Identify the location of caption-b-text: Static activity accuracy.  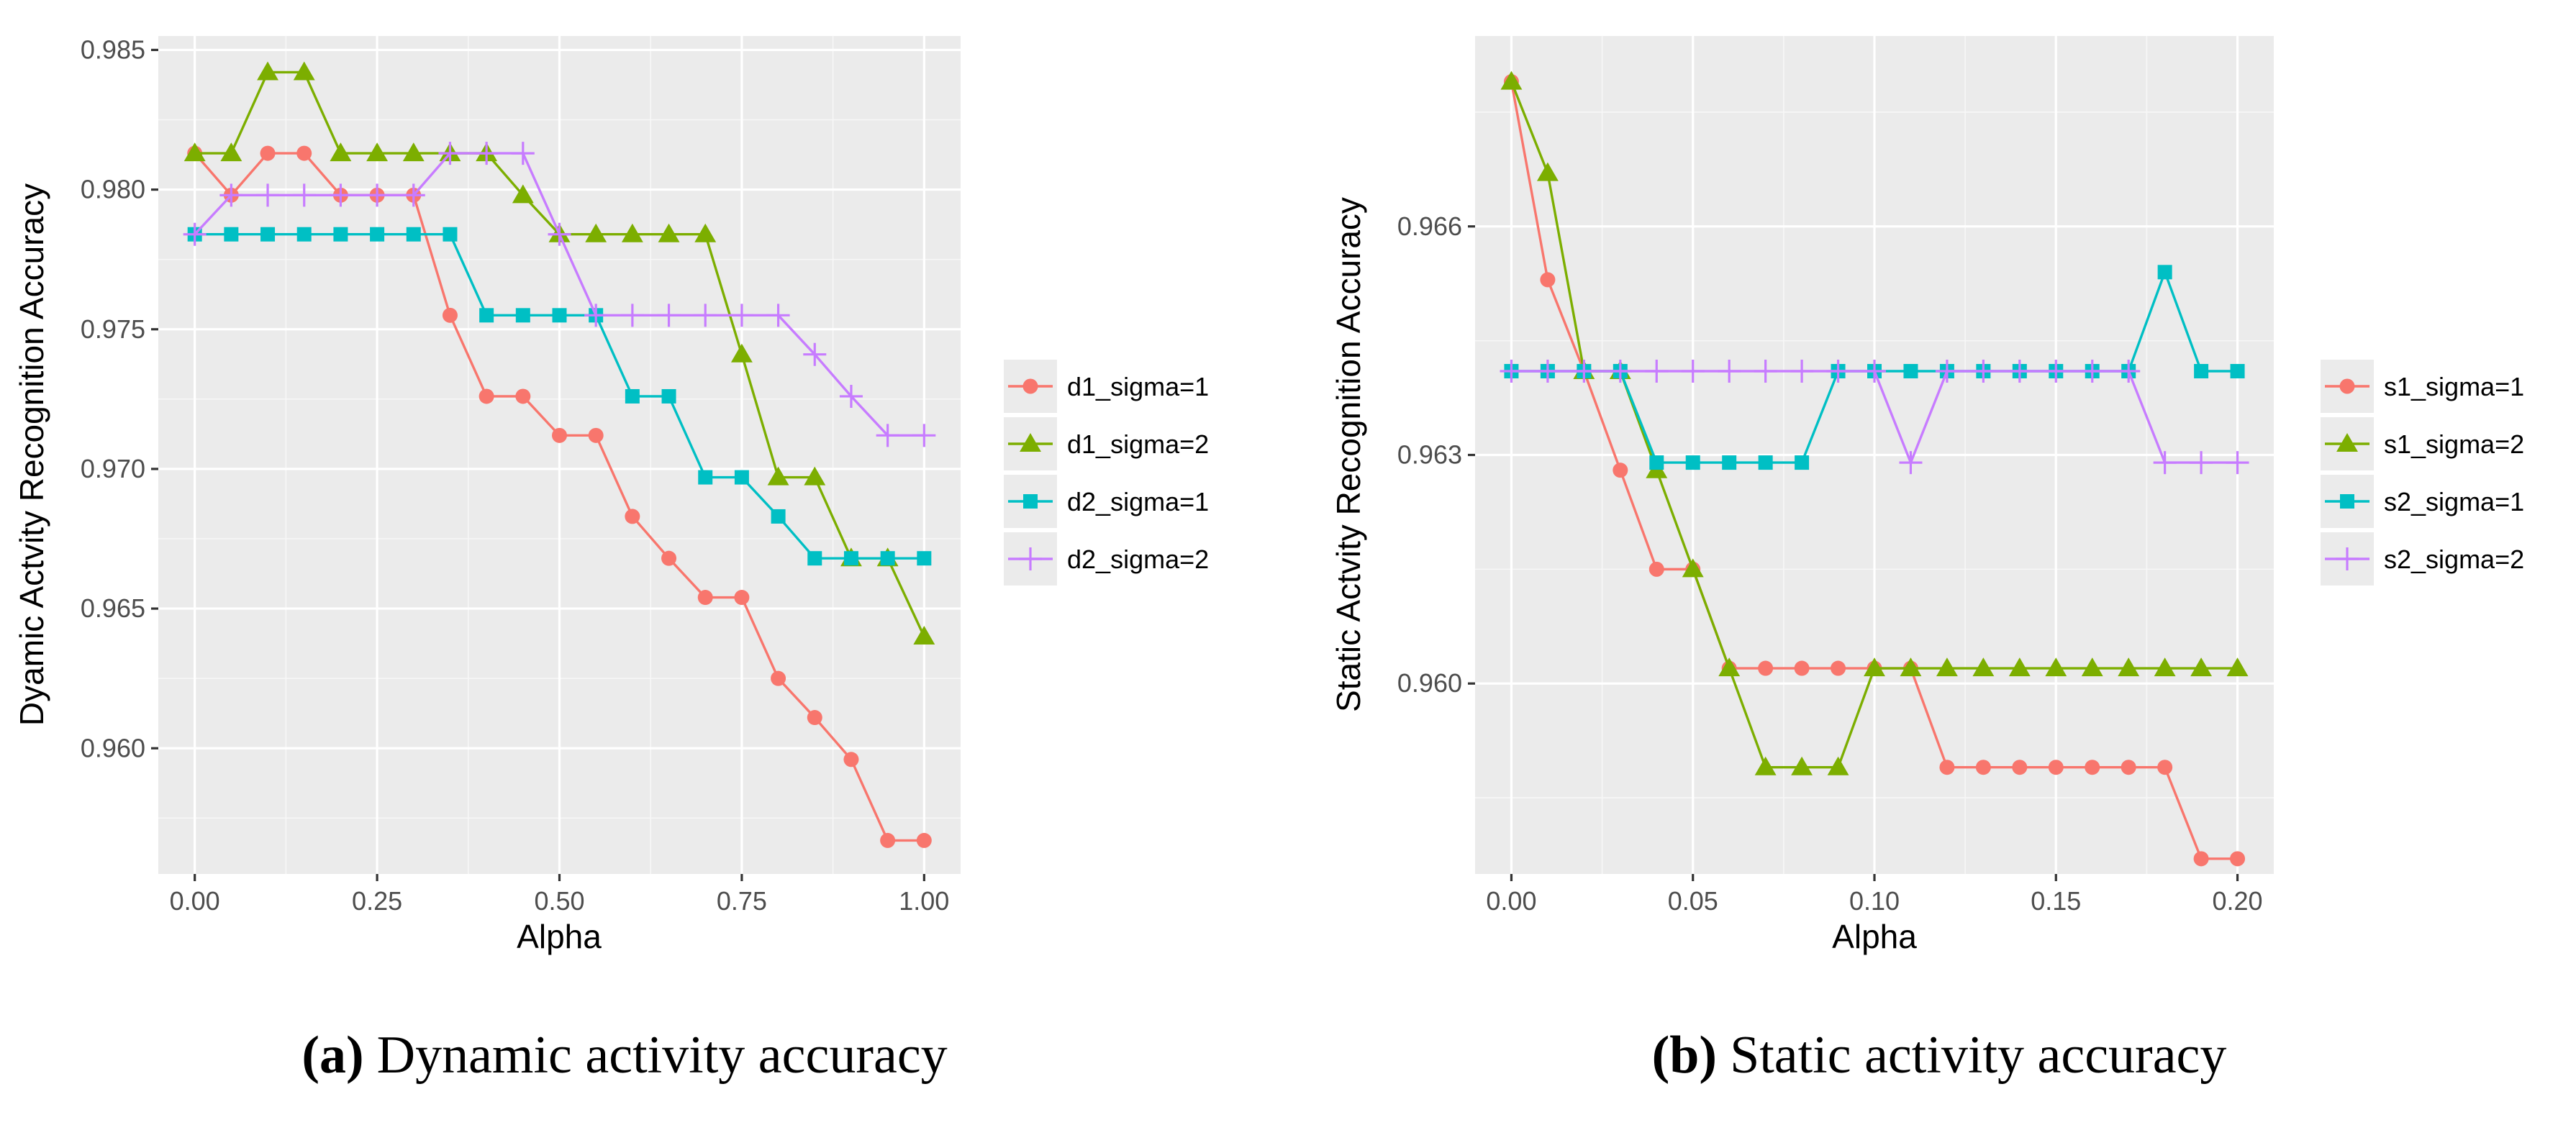
(1978, 1055).